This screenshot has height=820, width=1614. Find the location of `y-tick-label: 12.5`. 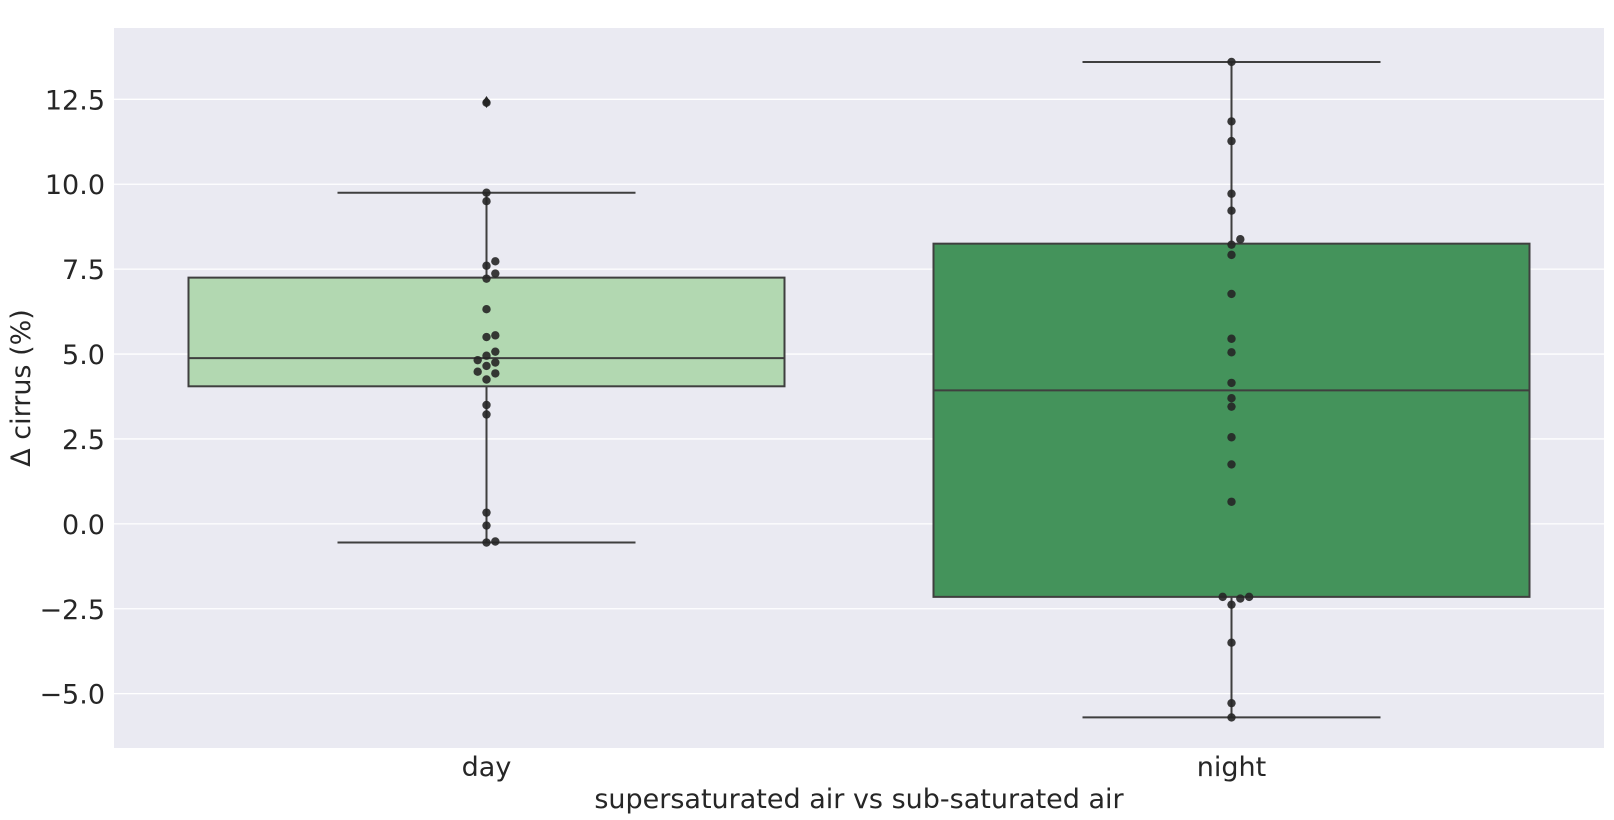

y-tick-label: 12.5 is located at coordinates (75, 100).